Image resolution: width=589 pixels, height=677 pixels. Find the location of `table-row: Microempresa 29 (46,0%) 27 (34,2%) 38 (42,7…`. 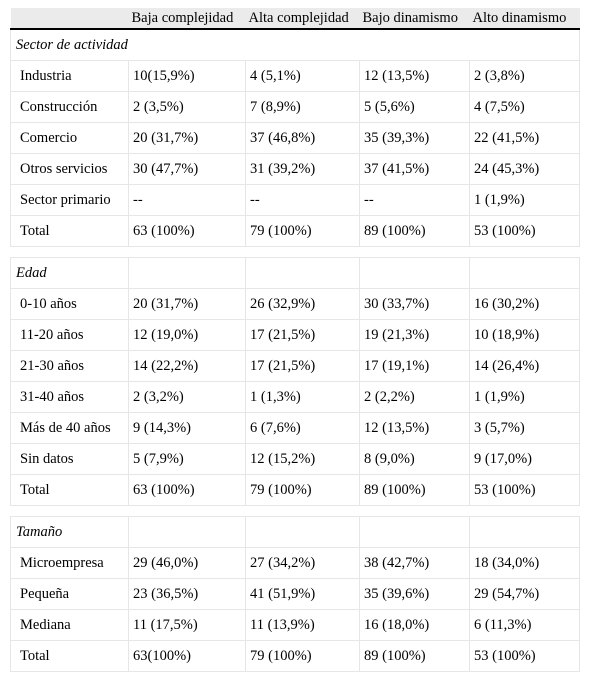

table-row: Microempresa 29 (46,0%) 27 (34,2%) 38 (42,7… is located at coordinates (295, 563).